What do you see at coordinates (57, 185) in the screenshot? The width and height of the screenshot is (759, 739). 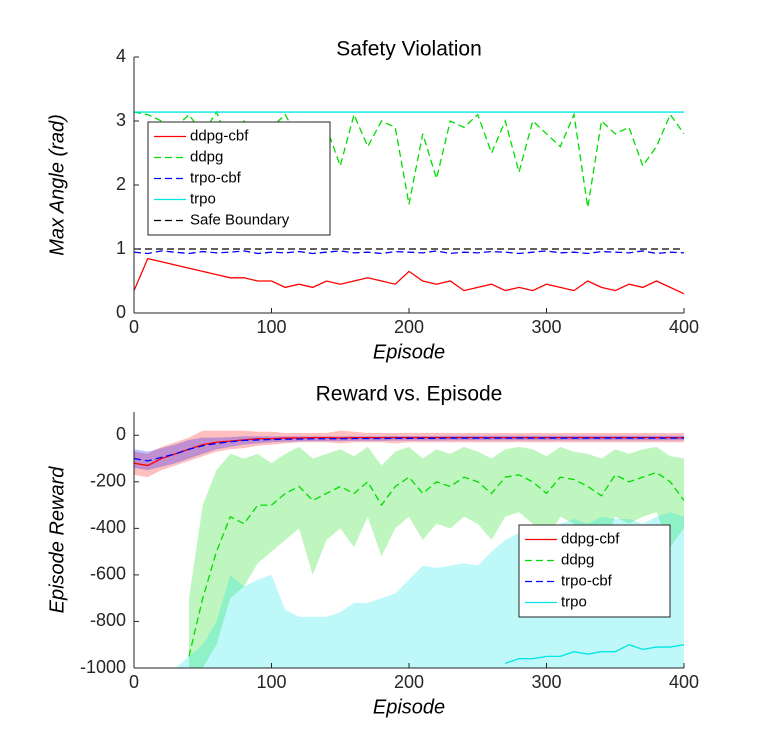 I see `y-axis-label: Max Angle (rad)` at bounding box center [57, 185].